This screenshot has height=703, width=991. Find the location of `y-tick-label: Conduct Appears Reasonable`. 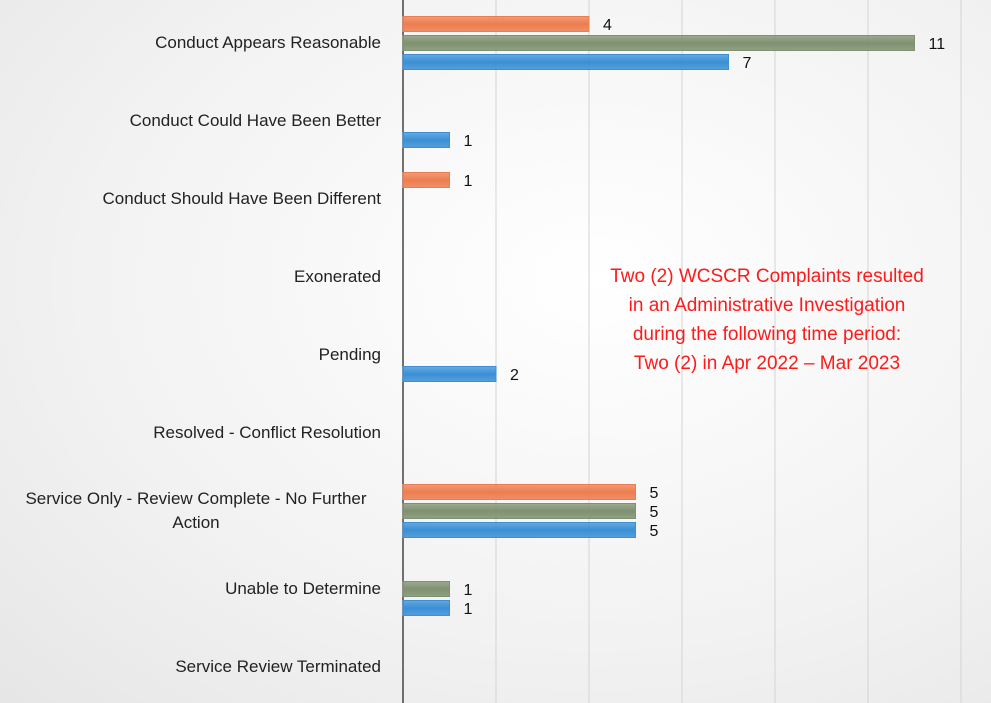

y-tick-label: Conduct Appears Reasonable is located at coordinates (190, 43).